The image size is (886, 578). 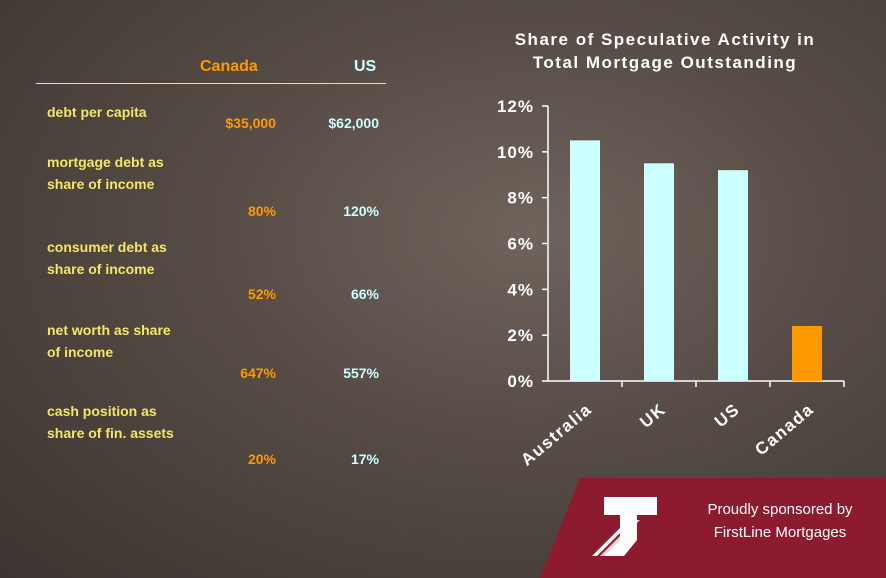 What do you see at coordinates (515, 106) in the screenshot?
I see `y-tick-label: 12%` at bounding box center [515, 106].